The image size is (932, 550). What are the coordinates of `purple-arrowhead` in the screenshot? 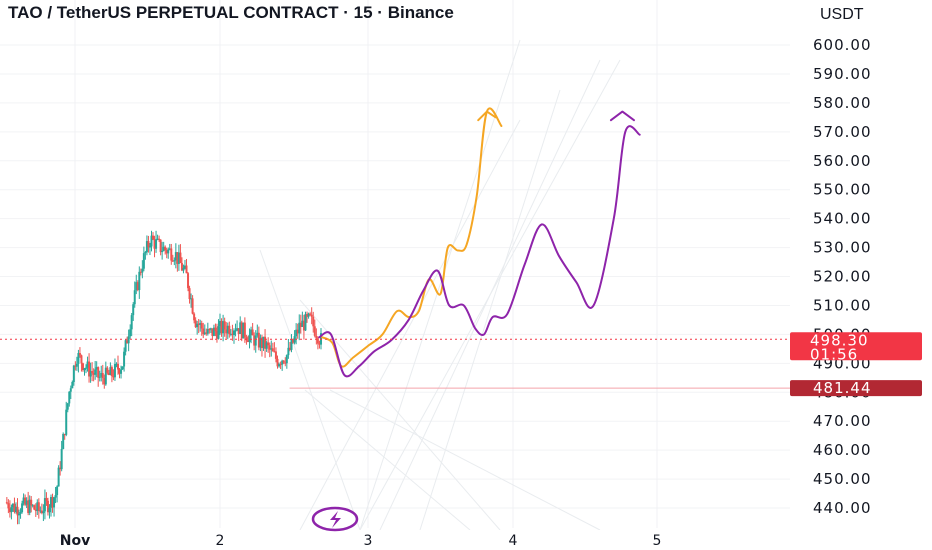 It's located at (622, 116).